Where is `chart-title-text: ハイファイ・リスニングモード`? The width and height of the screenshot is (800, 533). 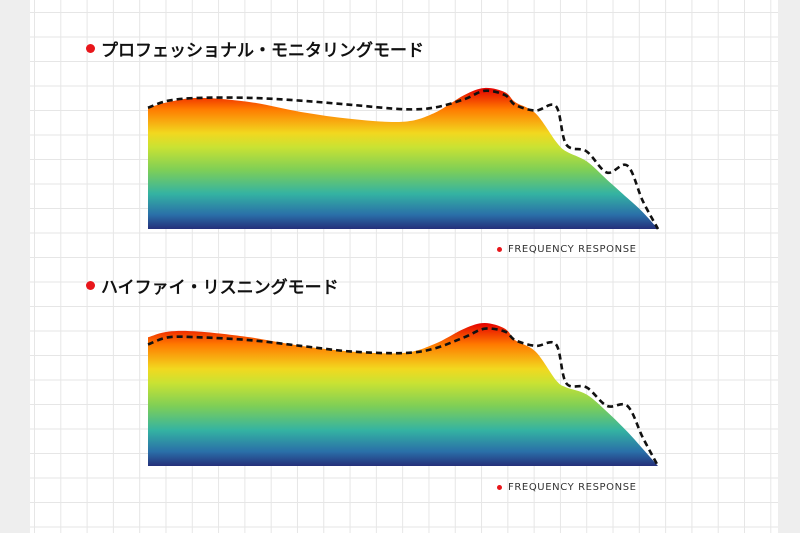
chart-title-text: ハイファイ・リスニングモード is located at coordinates (220, 288).